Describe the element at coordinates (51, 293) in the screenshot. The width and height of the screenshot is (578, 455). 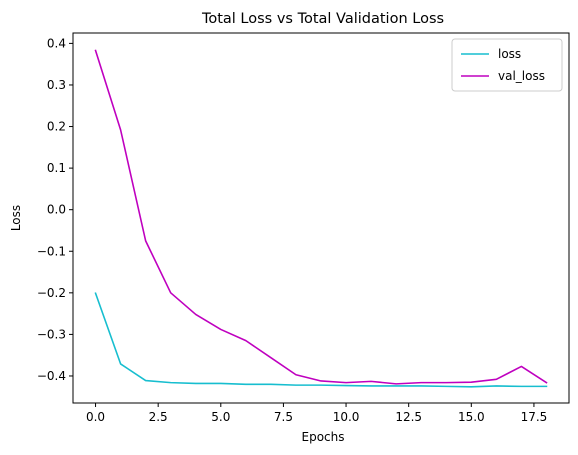
I see `y-tick-label: −0.2` at that location.